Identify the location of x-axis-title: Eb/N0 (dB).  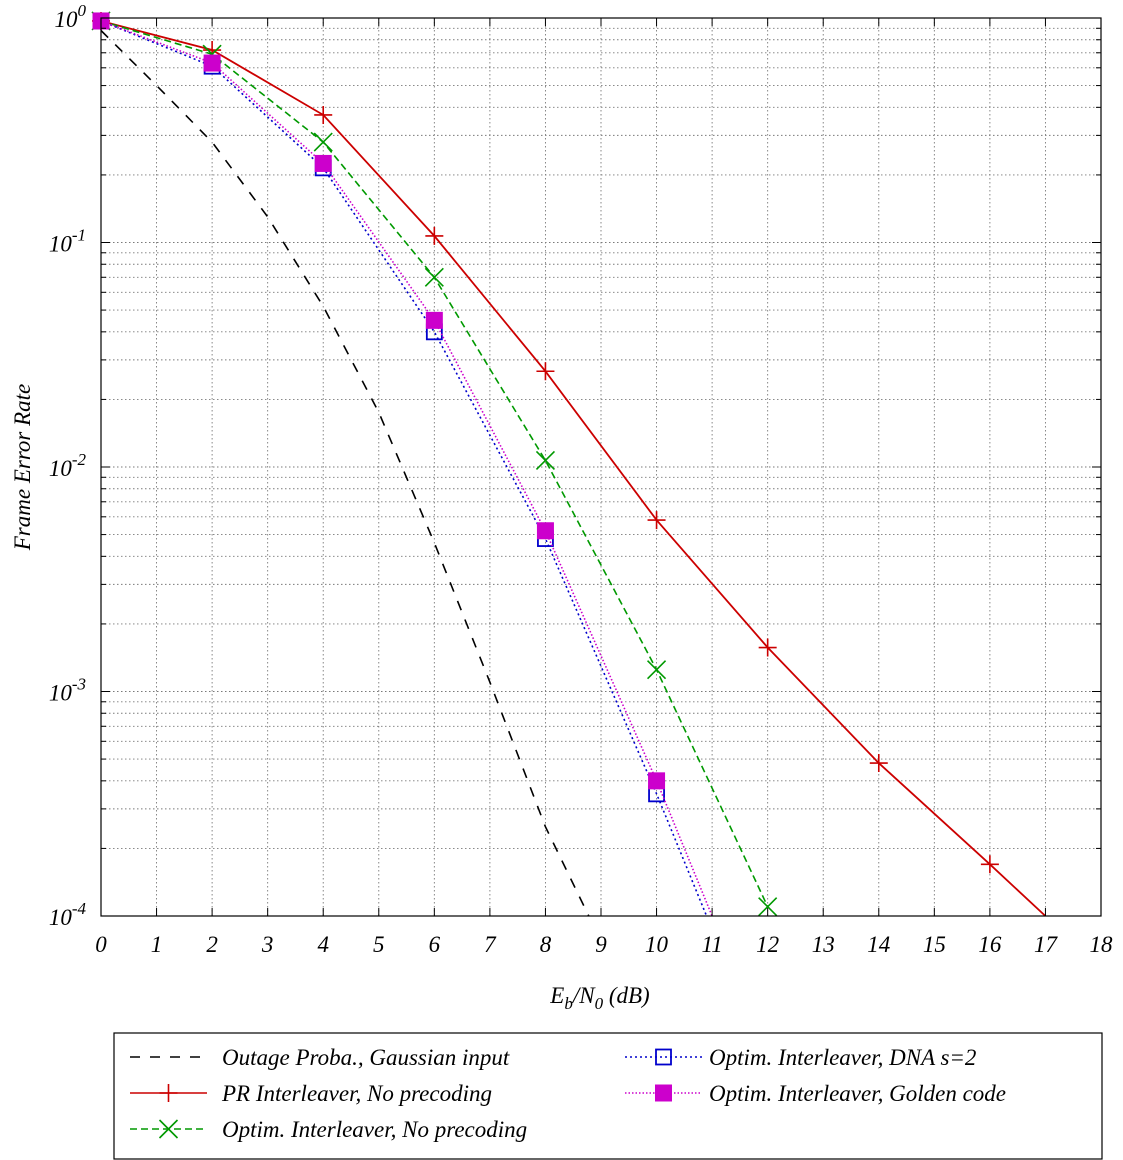
(599, 998).